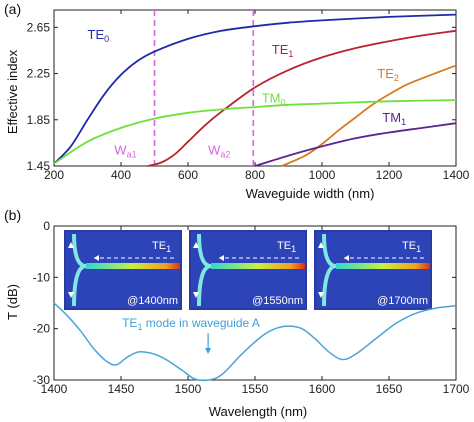 This screenshot has height=422, width=474. I want to click on a-xtick-label-800: 800, so click(255, 175).